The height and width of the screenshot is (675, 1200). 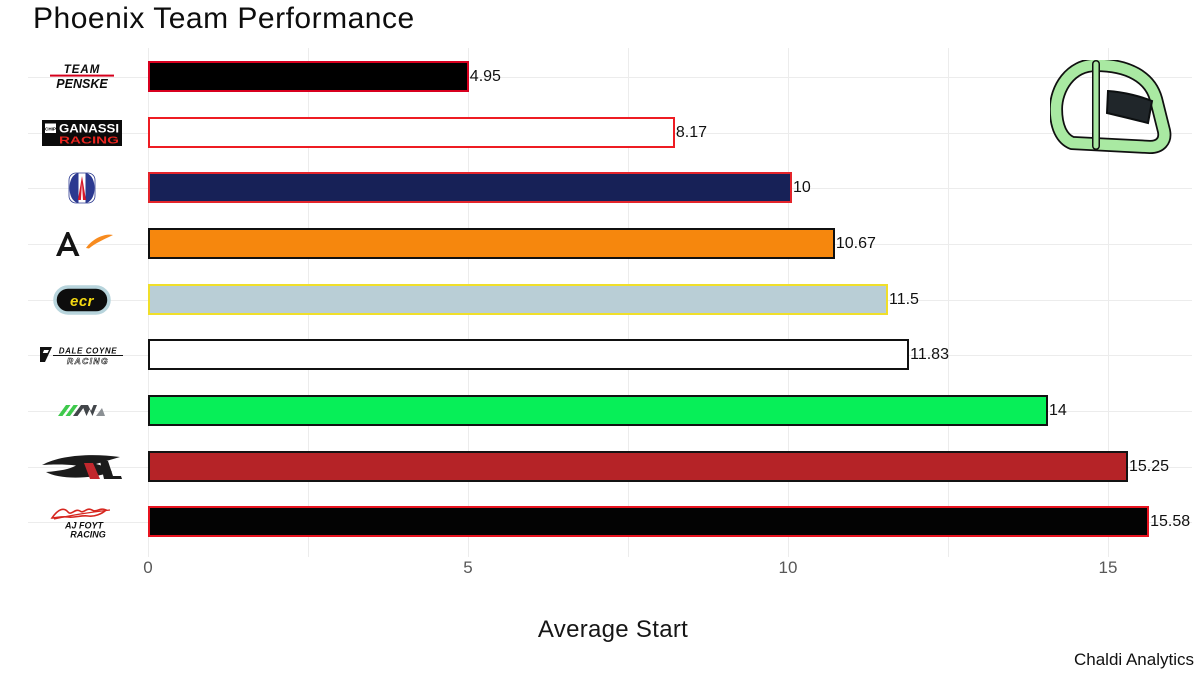 I want to click on bar-juncos-hollinger-racing, so click(x=598, y=410).